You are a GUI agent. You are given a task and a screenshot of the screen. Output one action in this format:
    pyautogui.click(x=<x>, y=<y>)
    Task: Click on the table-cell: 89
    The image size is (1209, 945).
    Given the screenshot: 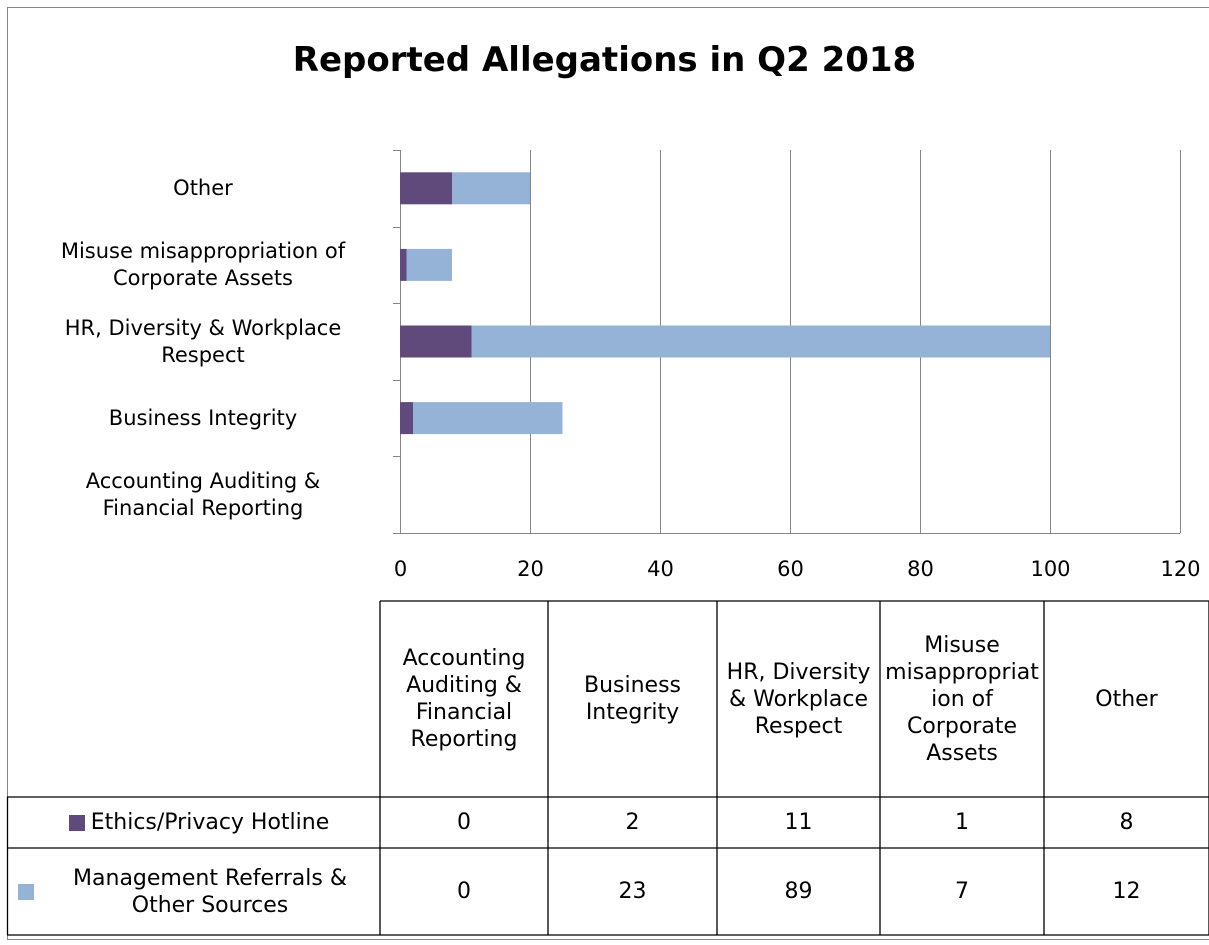 What is the action you would take?
    pyautogui.click(x=798, y=891)
    